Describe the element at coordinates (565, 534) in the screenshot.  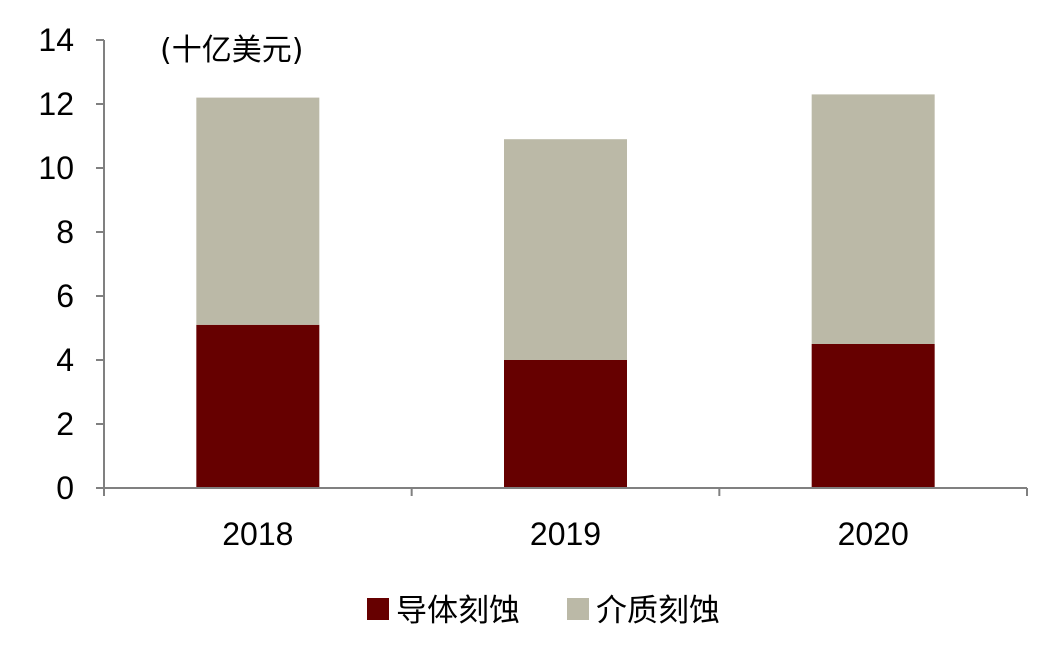
I see `x-tick-label: 2019` at that location.